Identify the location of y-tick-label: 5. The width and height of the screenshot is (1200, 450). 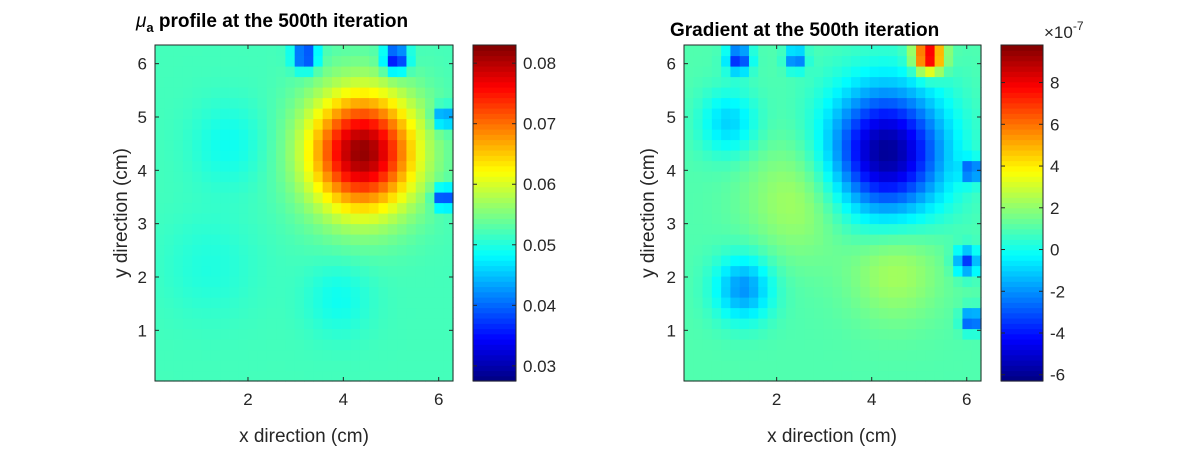
(671, 117).